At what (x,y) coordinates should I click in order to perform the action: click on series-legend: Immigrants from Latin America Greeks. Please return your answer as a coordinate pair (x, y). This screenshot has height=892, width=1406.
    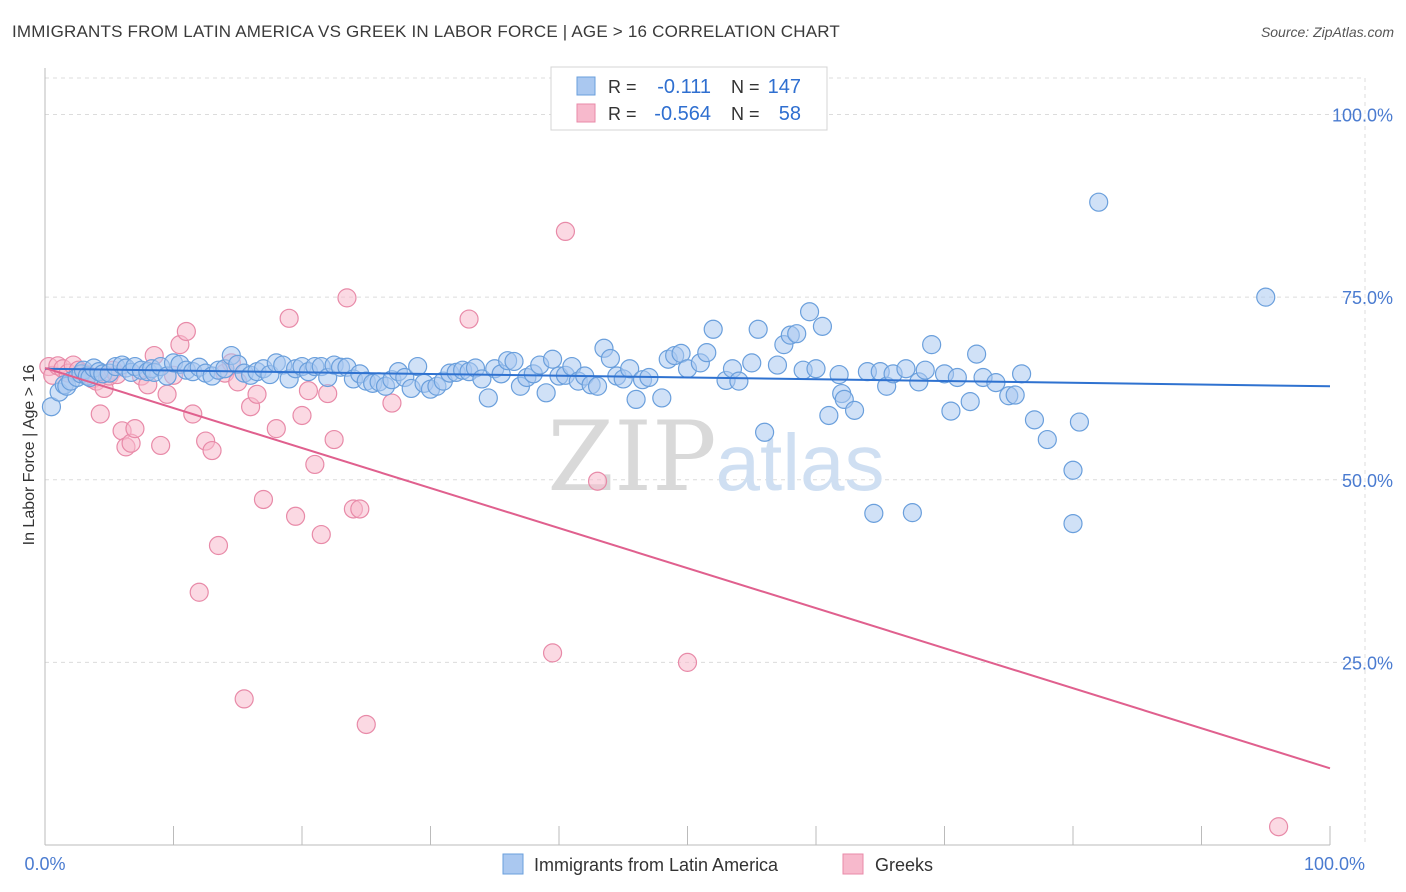
    Looking at the image, I should click on (717, 864).